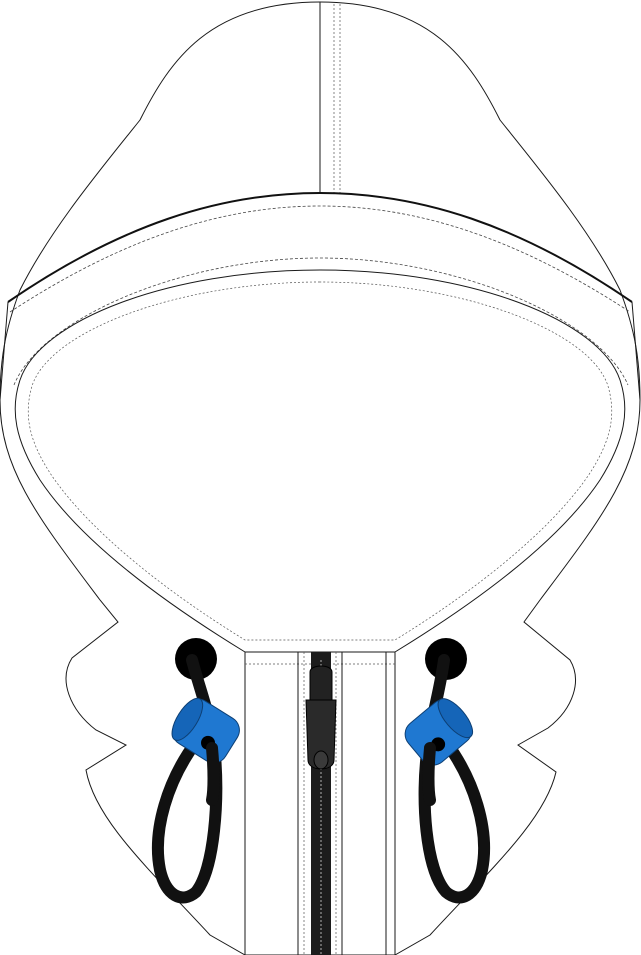 The image size is (641, 955). What do you see at coordinates (4, 351) in the screenshot?
I see `band-side-left` at bounding box center [4, 351].